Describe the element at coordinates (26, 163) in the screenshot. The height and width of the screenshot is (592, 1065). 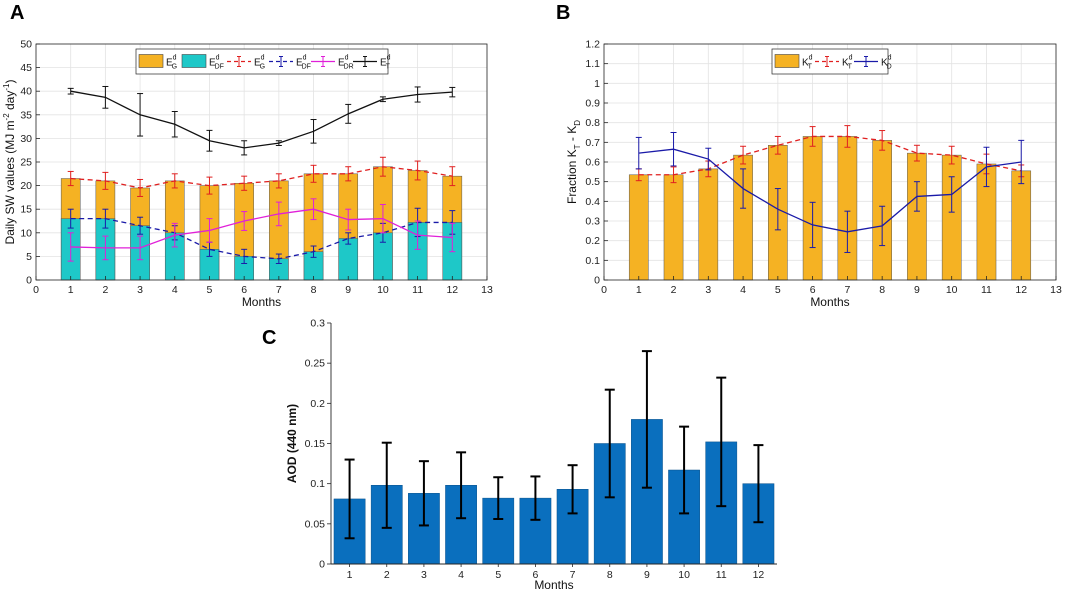
I see `panel-a-ytick-label: 25` at that location.